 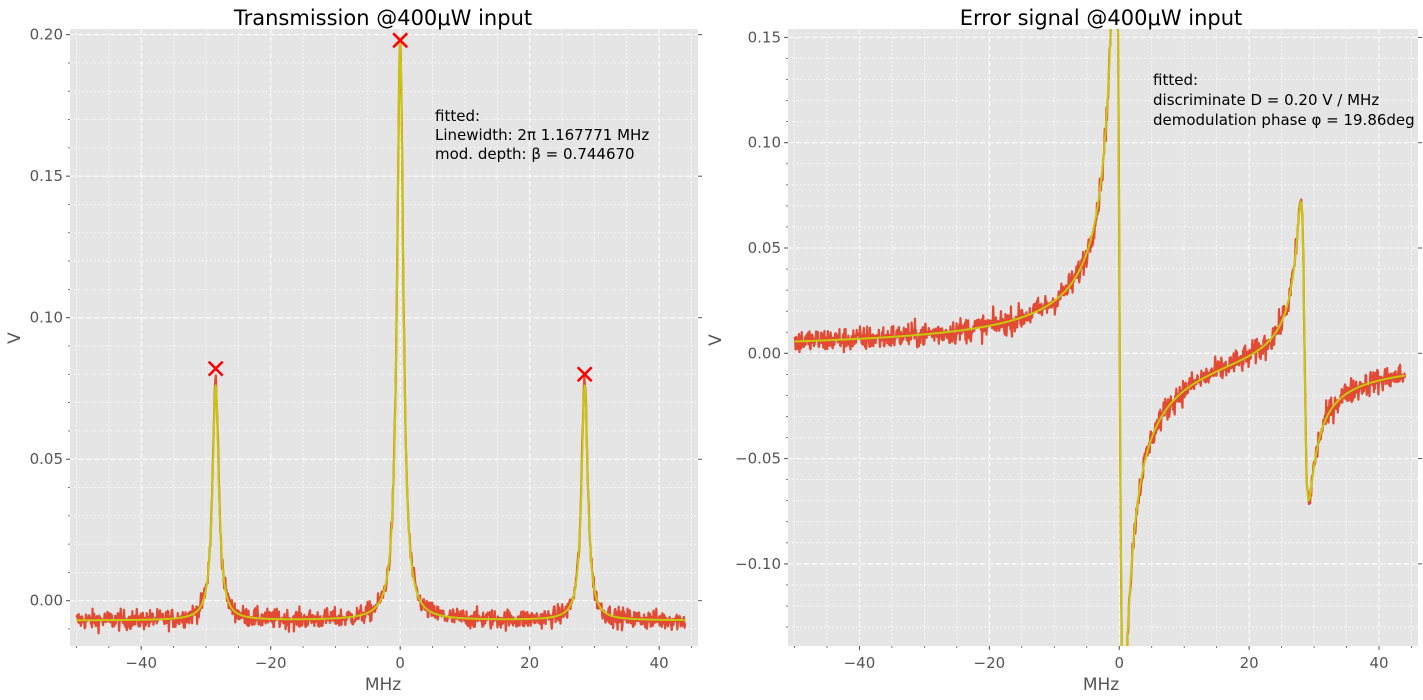 I want to click on transmission-x-tick-label: −20, so click(x=271, y=663).